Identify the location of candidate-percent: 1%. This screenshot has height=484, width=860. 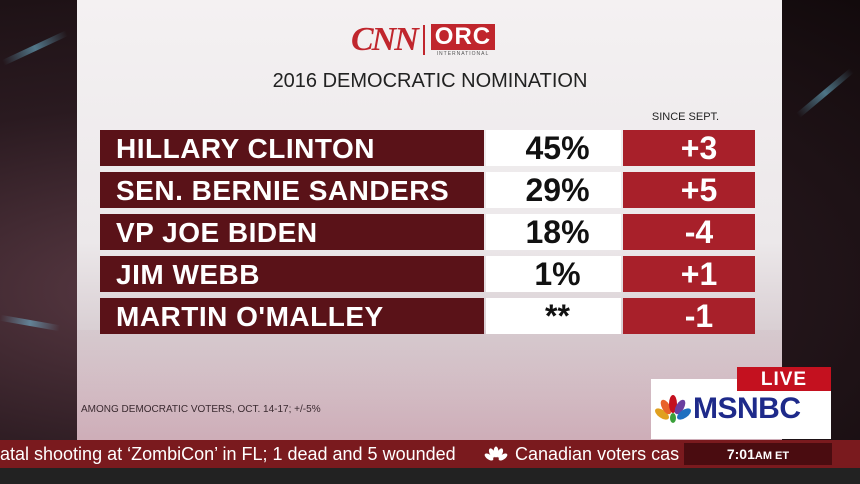
(553, 274).